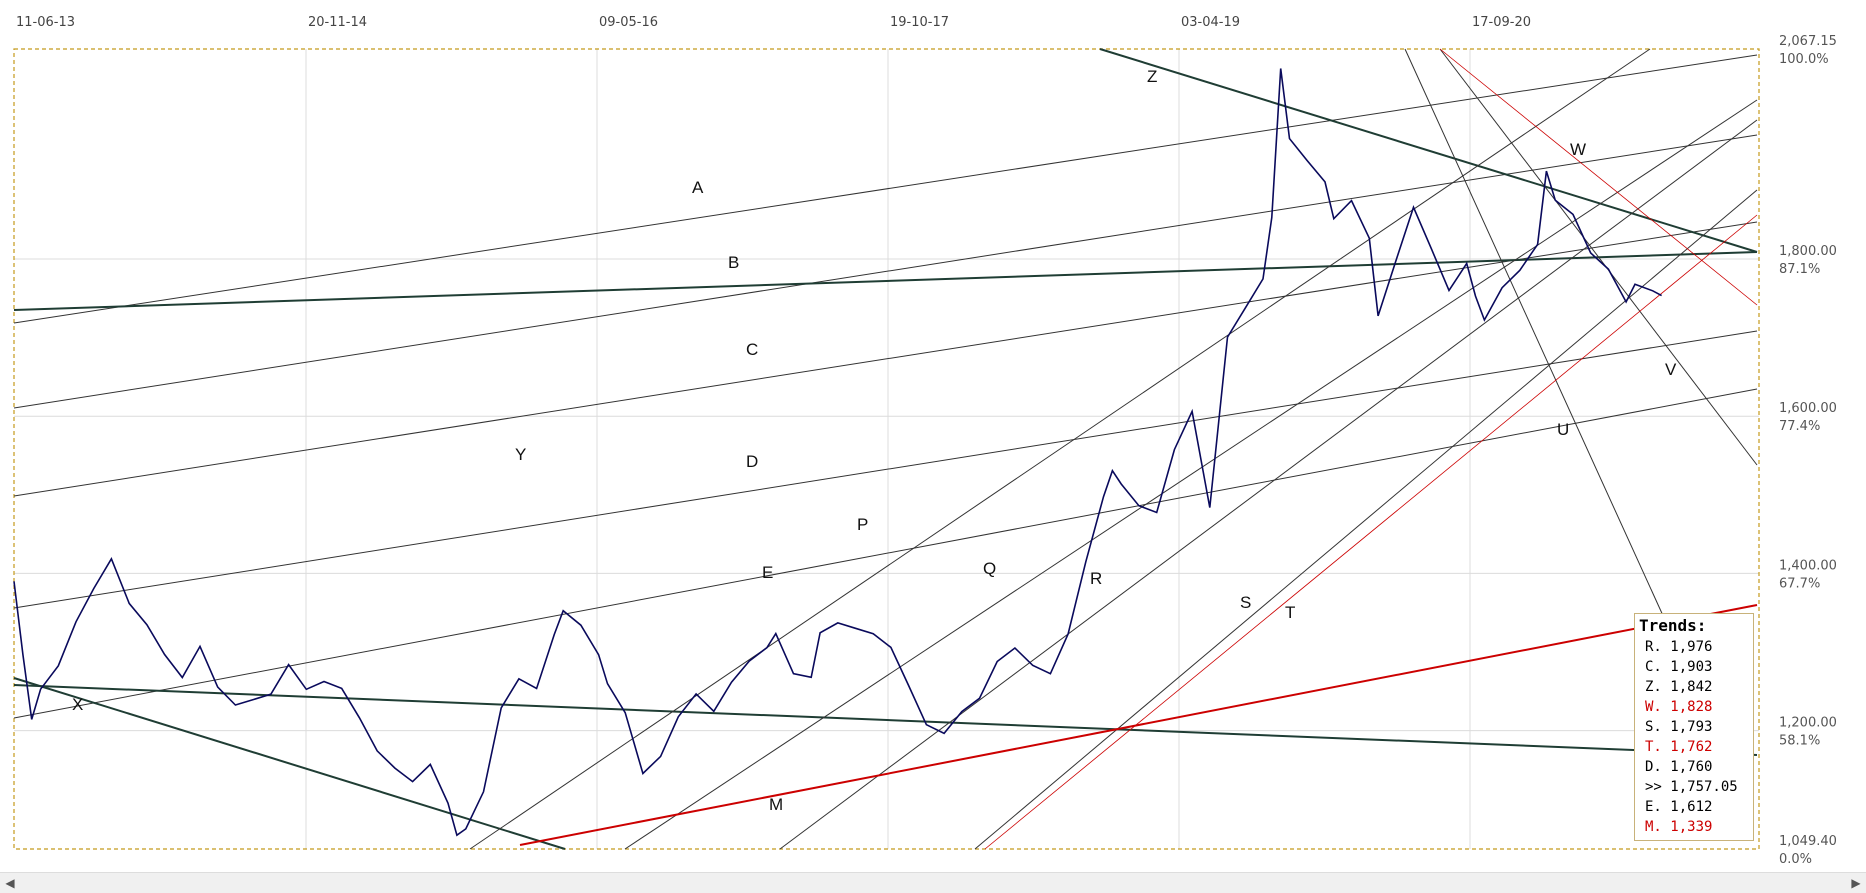 Image resolution: width=1866 pixels, height=893 pixels. I want to click on trend-label-q: Q, so click(989, 568).